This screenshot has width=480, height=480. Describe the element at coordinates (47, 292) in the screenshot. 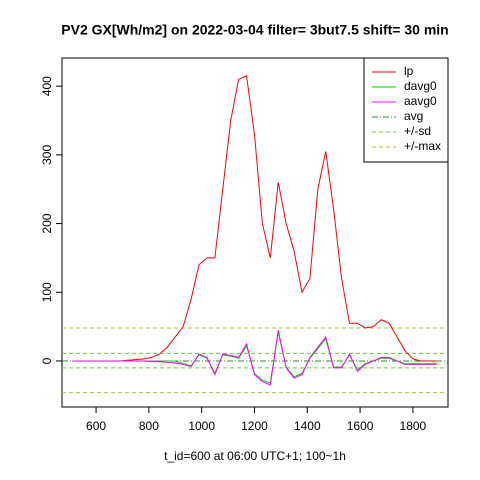

I see `y-tick-label: 100` at that location.